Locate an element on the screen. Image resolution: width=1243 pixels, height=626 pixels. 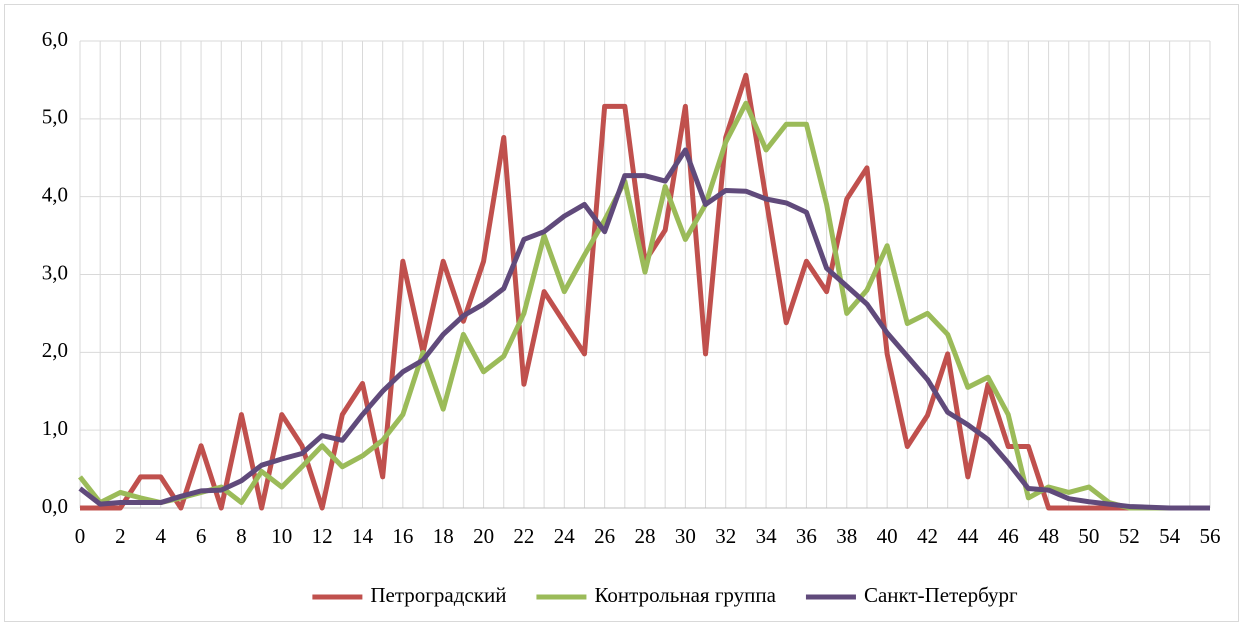
x-tick-label: 46 is located at coordinates (1008, 536).